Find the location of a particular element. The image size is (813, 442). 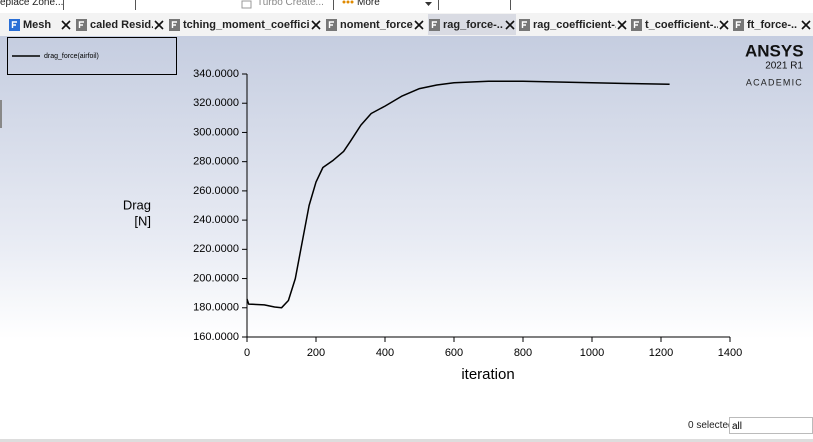

y-tick-label: 260.0000 is located at coordinates (216, 191).